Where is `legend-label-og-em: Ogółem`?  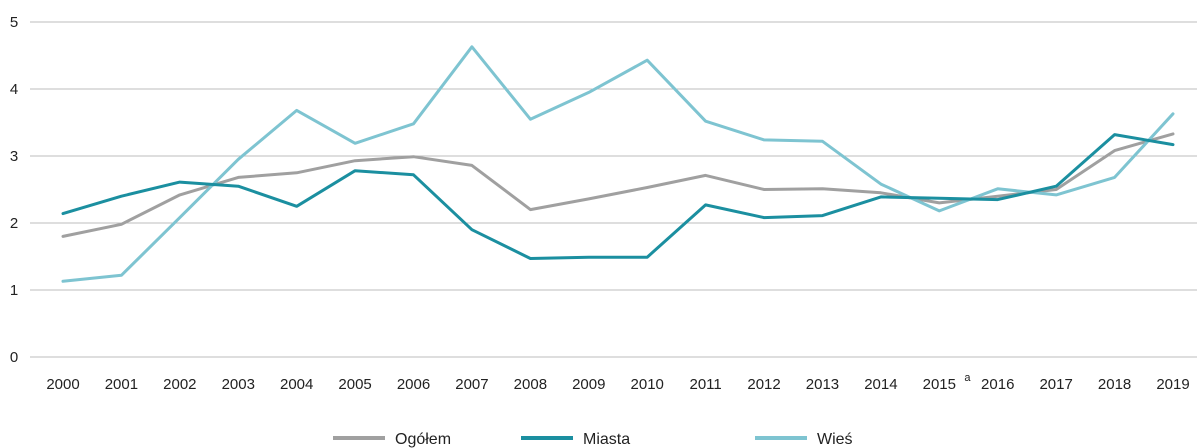
legend-label-og-em: Ogółem is located at coordinates (423, 439).